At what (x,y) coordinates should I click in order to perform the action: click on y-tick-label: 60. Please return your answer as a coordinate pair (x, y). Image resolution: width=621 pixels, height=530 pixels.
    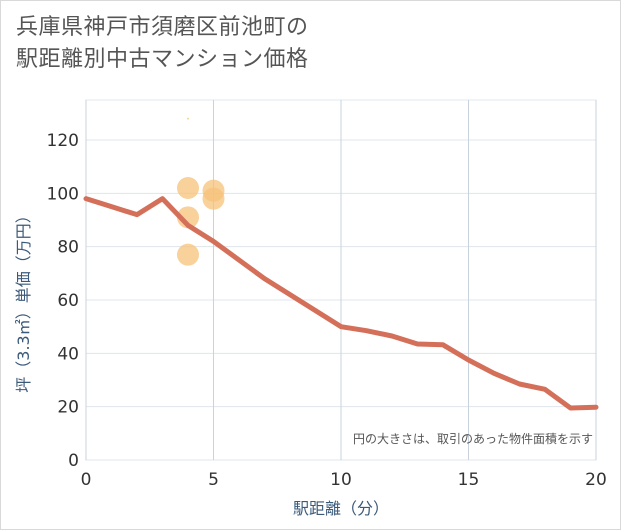
    Looking at the image, I should click on (68, 301).